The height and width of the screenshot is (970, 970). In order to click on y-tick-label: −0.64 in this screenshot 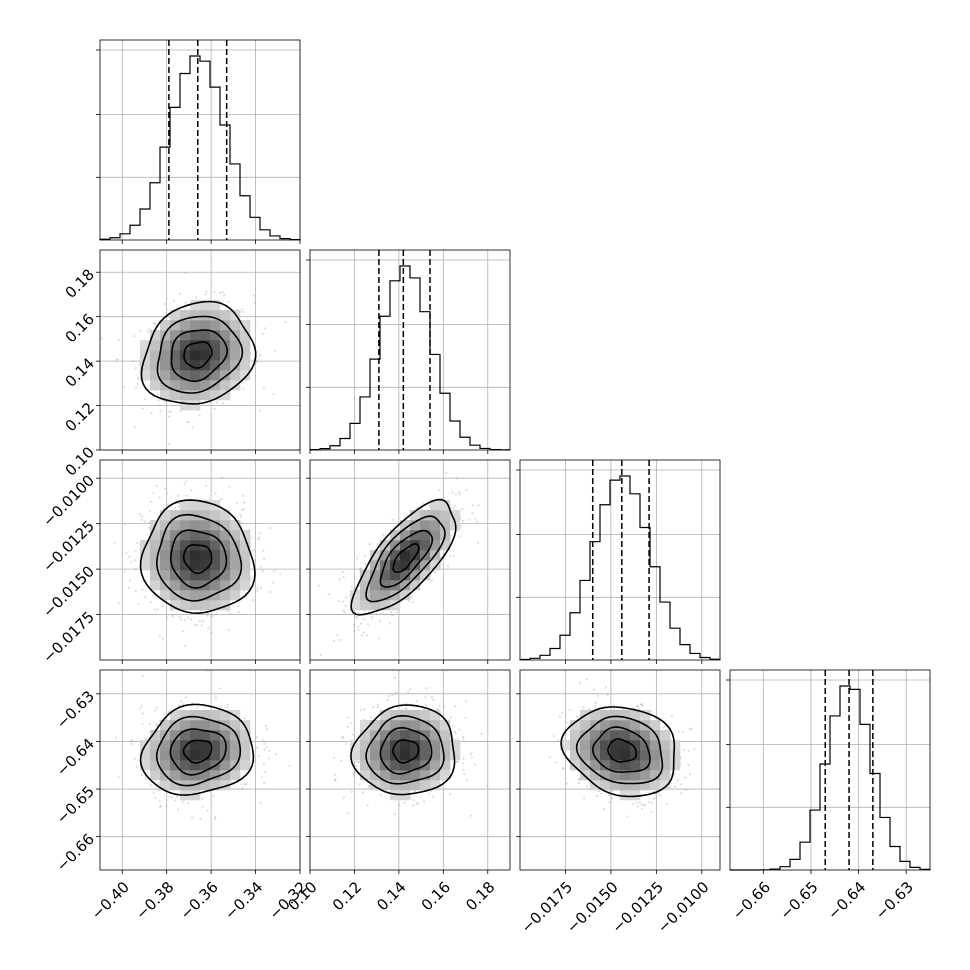, I will do `click(75, 757)`.